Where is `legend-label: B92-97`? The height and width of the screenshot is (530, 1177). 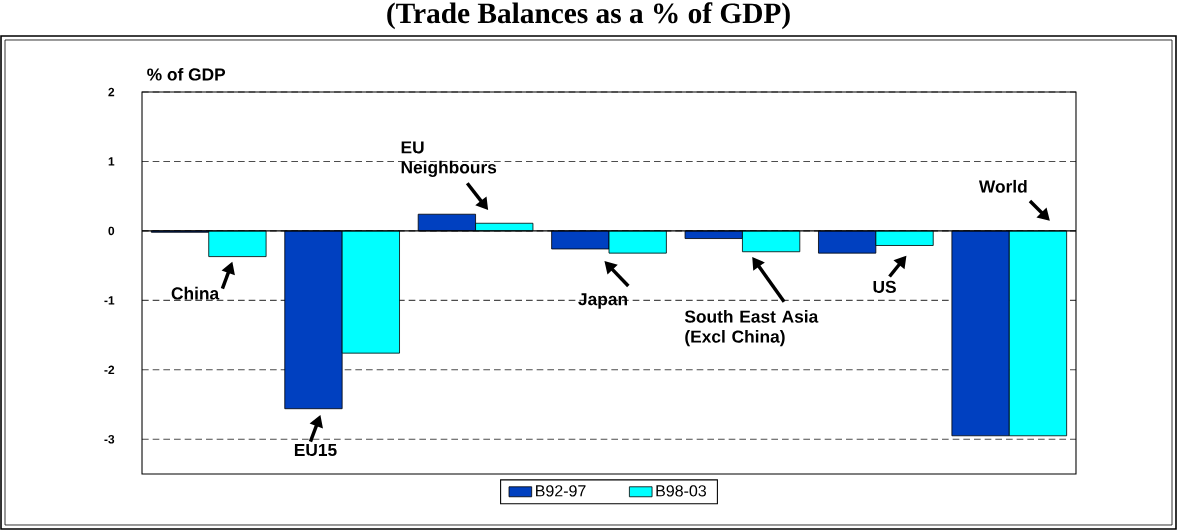 legend-label: B92-97 is located at coordinates (561, 491).